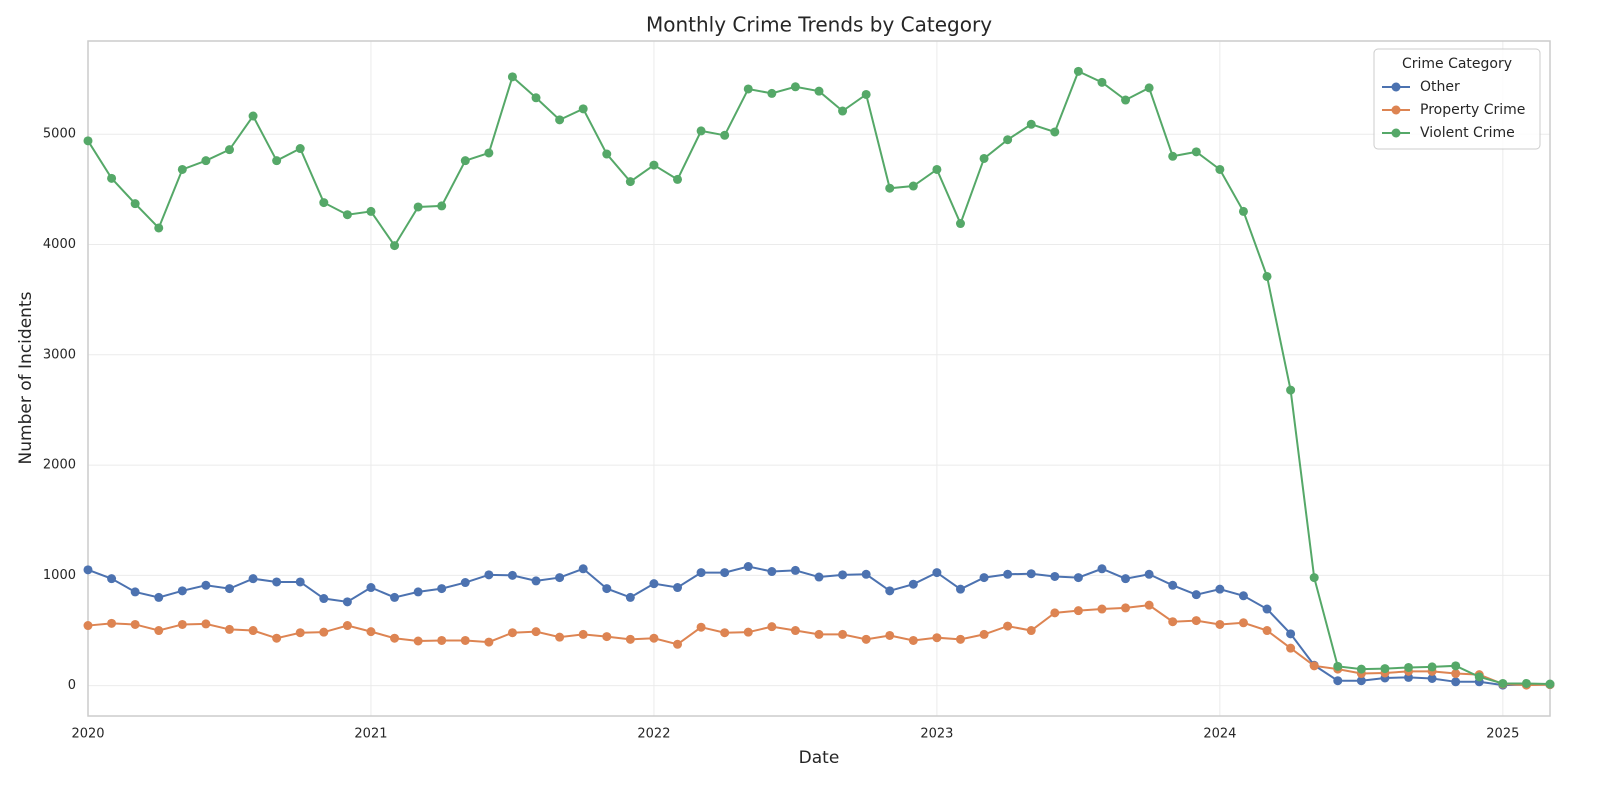 The width and height of the screenshot is (1600, 804). I want to click on x-tick-label: 2025, so click(1502, 734).